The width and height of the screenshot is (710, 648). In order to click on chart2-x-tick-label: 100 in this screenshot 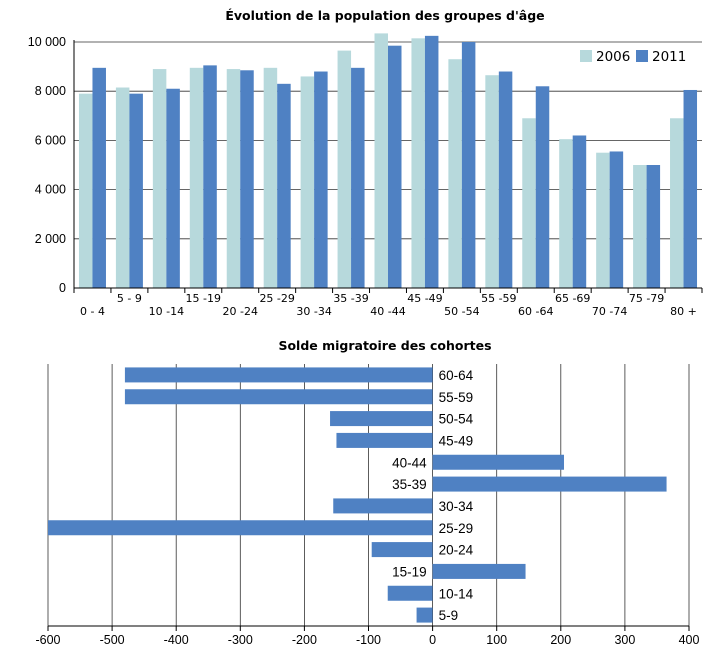, I will do `click(496, 640)`.